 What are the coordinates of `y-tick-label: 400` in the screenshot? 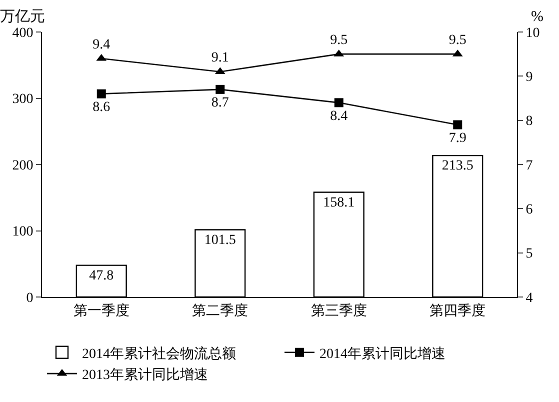 It's located at (23, 33).